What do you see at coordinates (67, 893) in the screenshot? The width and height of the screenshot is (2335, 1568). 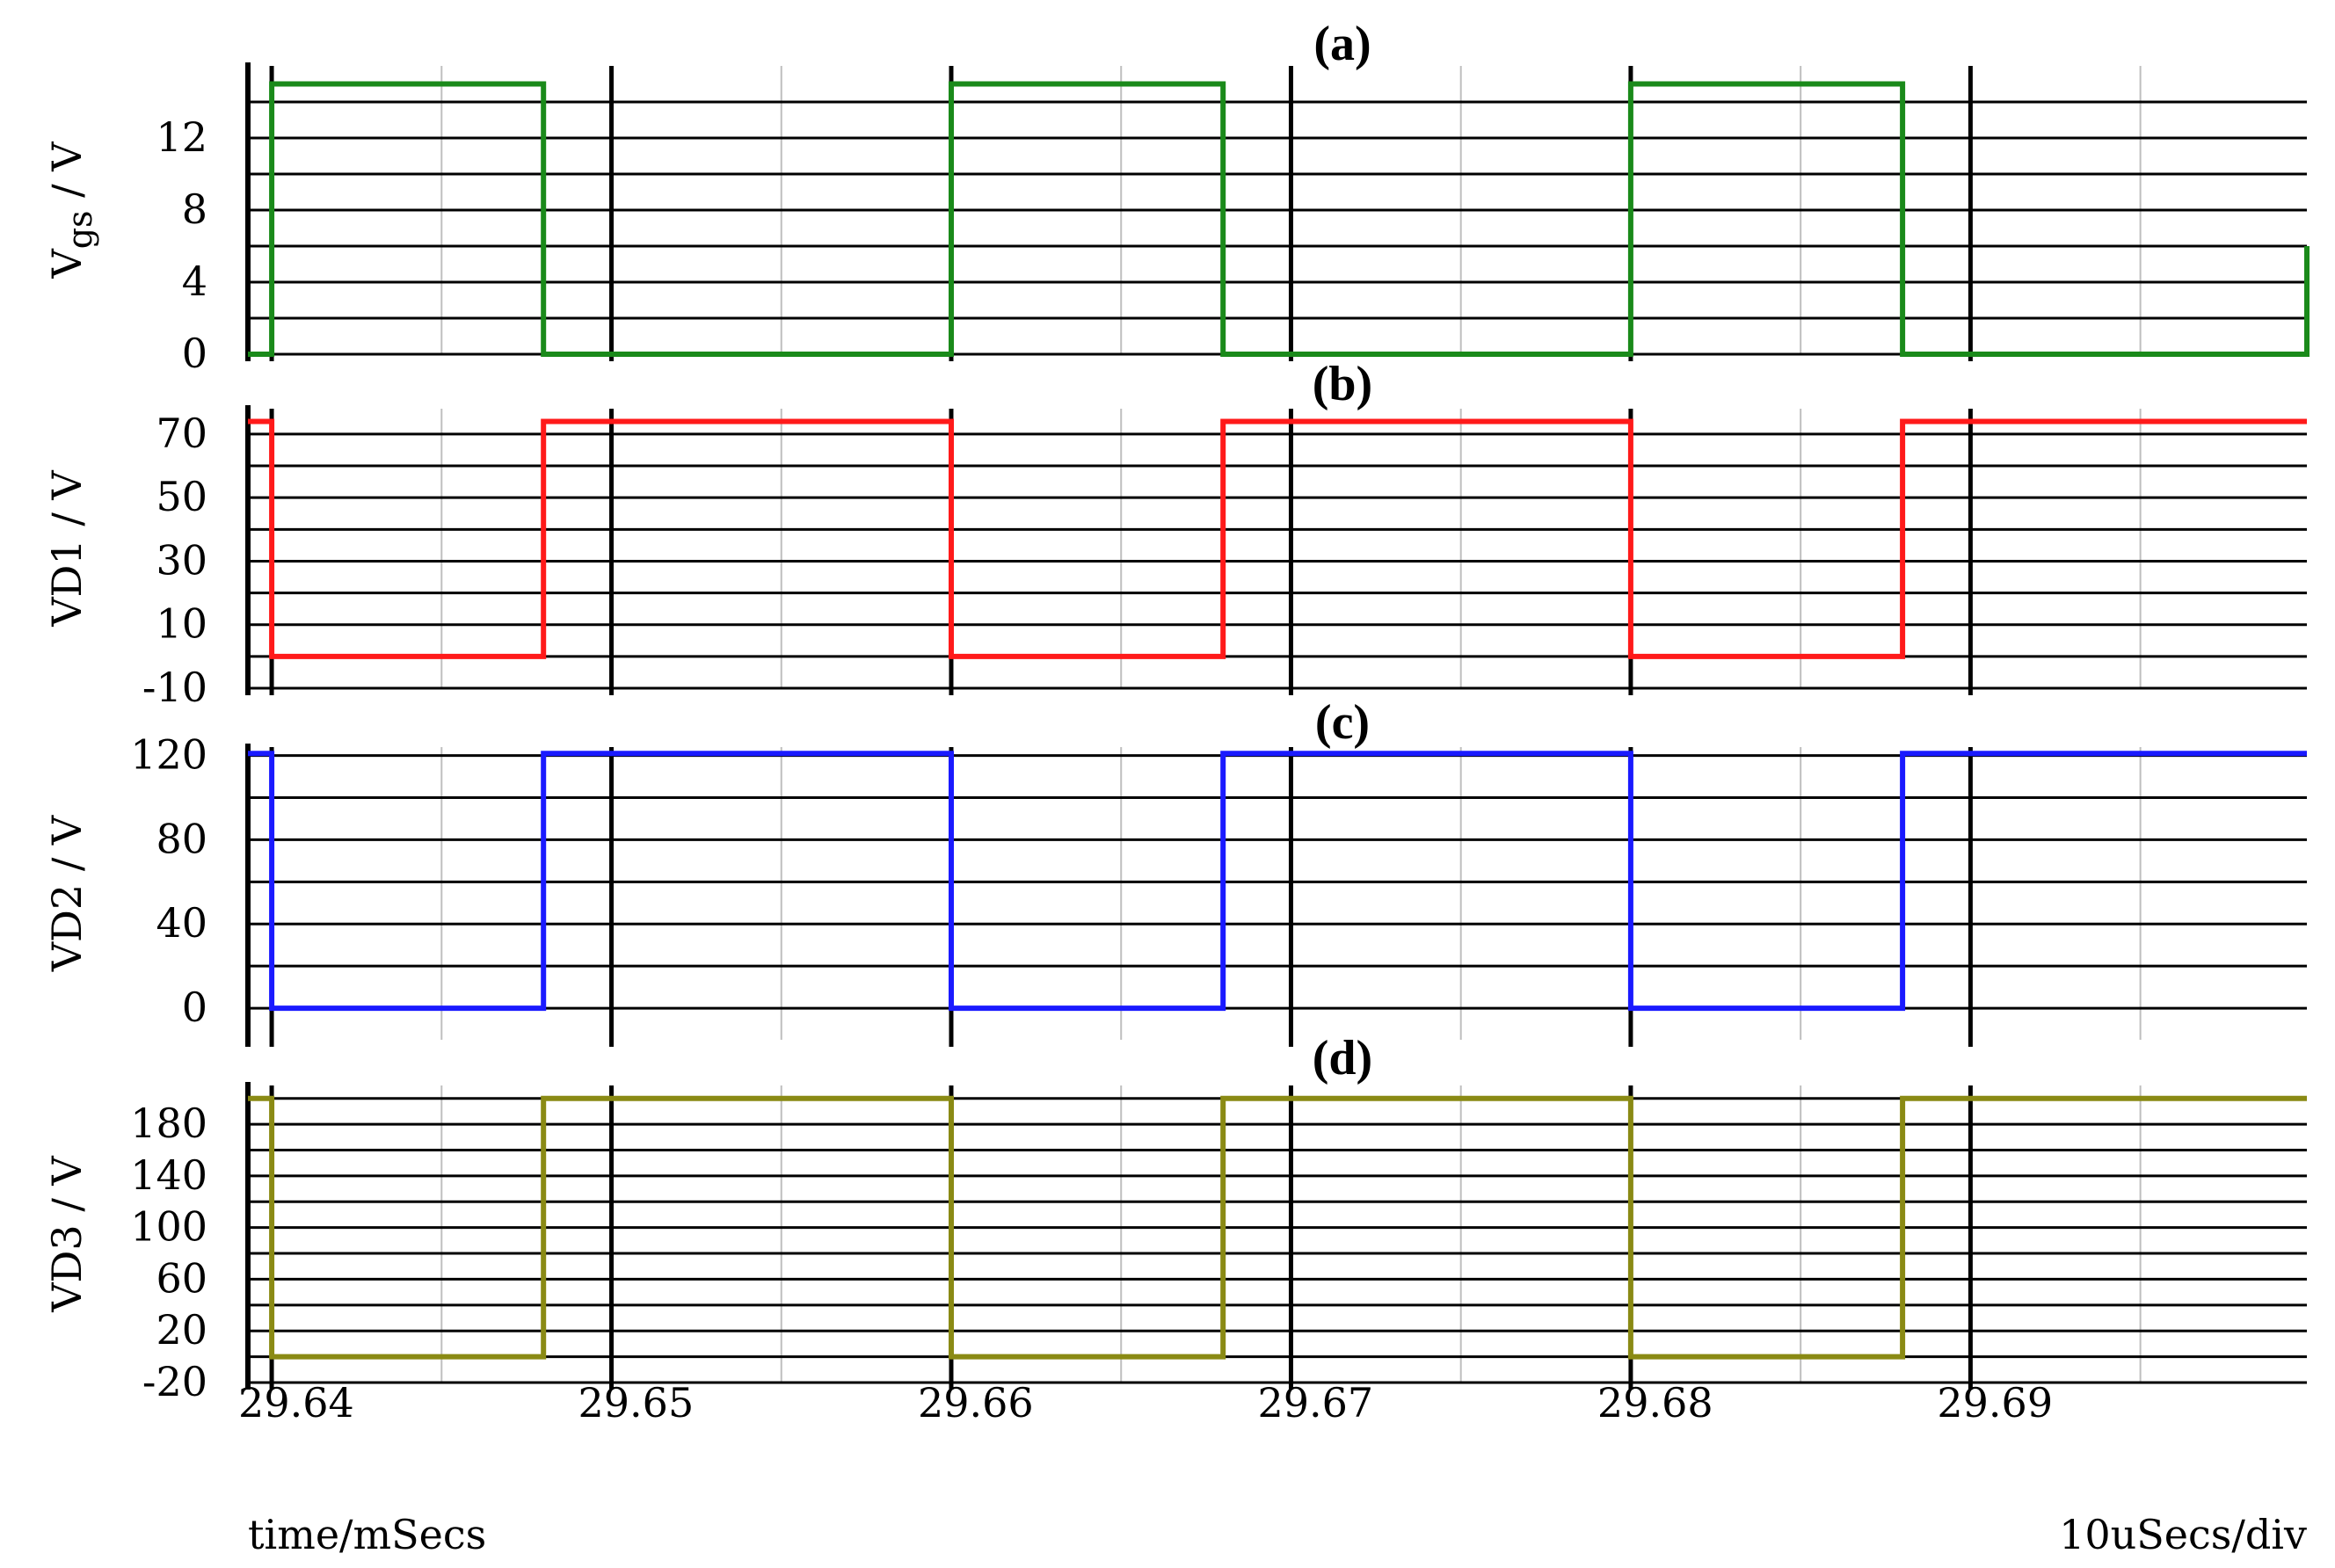 I see `y-axis-label: VD2 / V` at bounding box center [67, 893].